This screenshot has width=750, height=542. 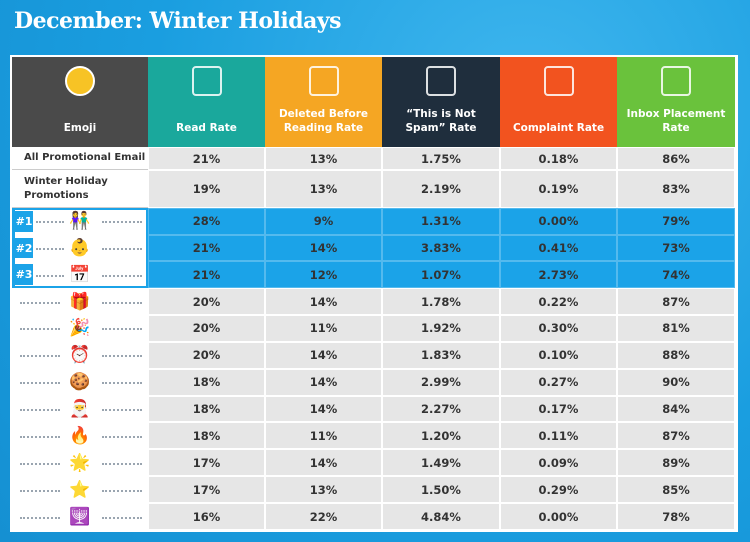 What do you see at coordinates (558, 382) in the screenshot?
I see `data-cell: 0.27%` at bounding box center [558, 382].